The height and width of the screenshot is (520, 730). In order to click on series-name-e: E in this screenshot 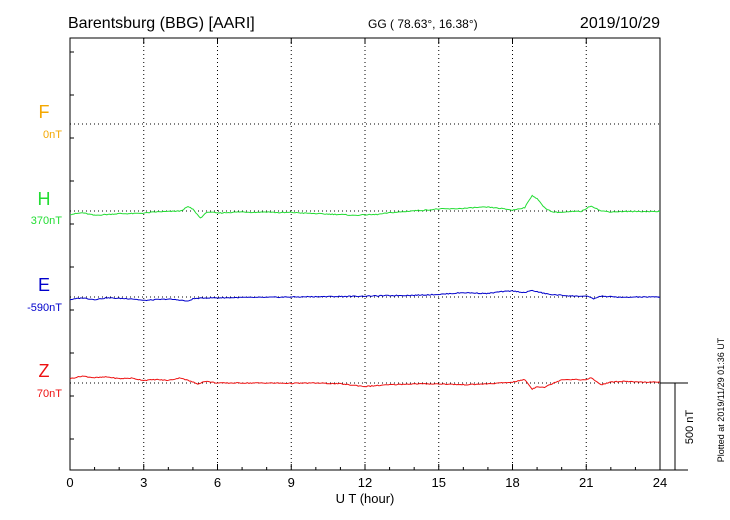, I will do `click(44, 285)`.